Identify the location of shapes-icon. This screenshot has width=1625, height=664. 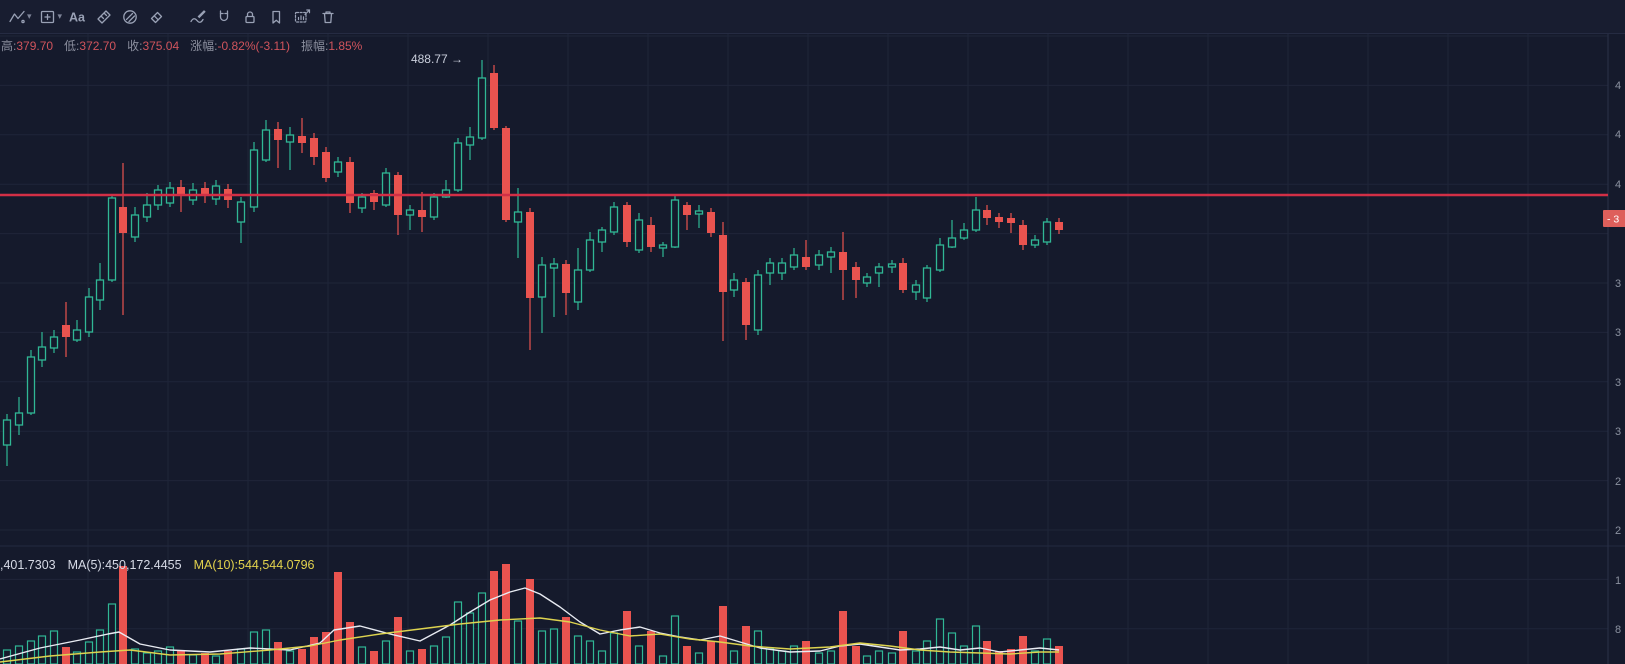
(130, 16).